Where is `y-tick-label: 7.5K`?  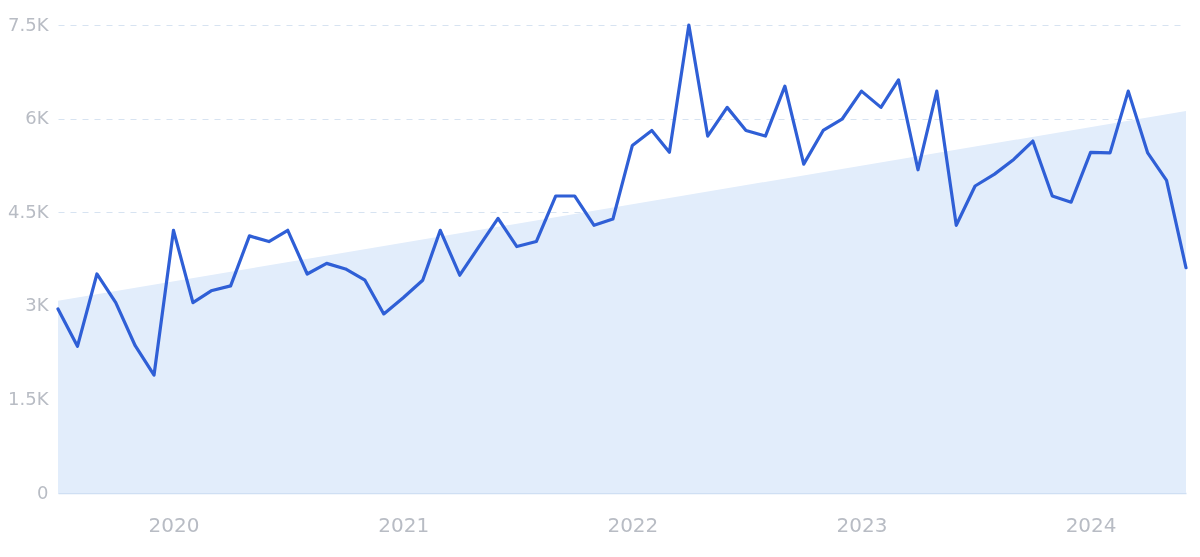 y-tick-label: 7.5K is located at coordinates (29, 24).